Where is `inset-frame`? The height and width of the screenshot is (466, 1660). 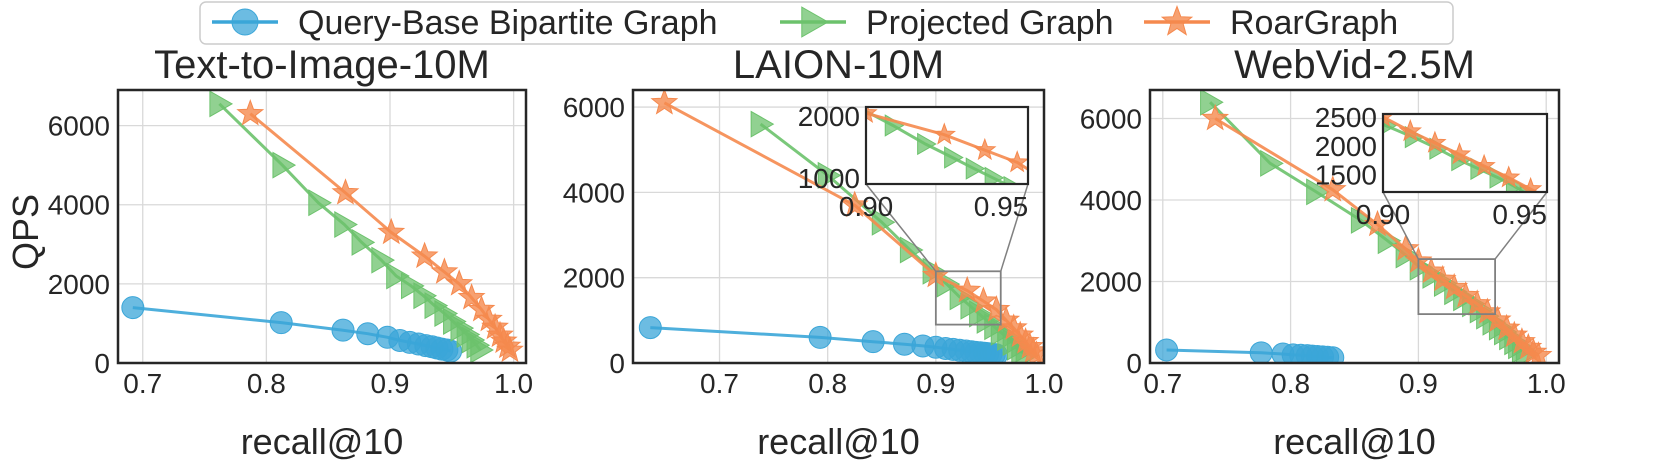 inset-frame is located at coordinates (947, 145).